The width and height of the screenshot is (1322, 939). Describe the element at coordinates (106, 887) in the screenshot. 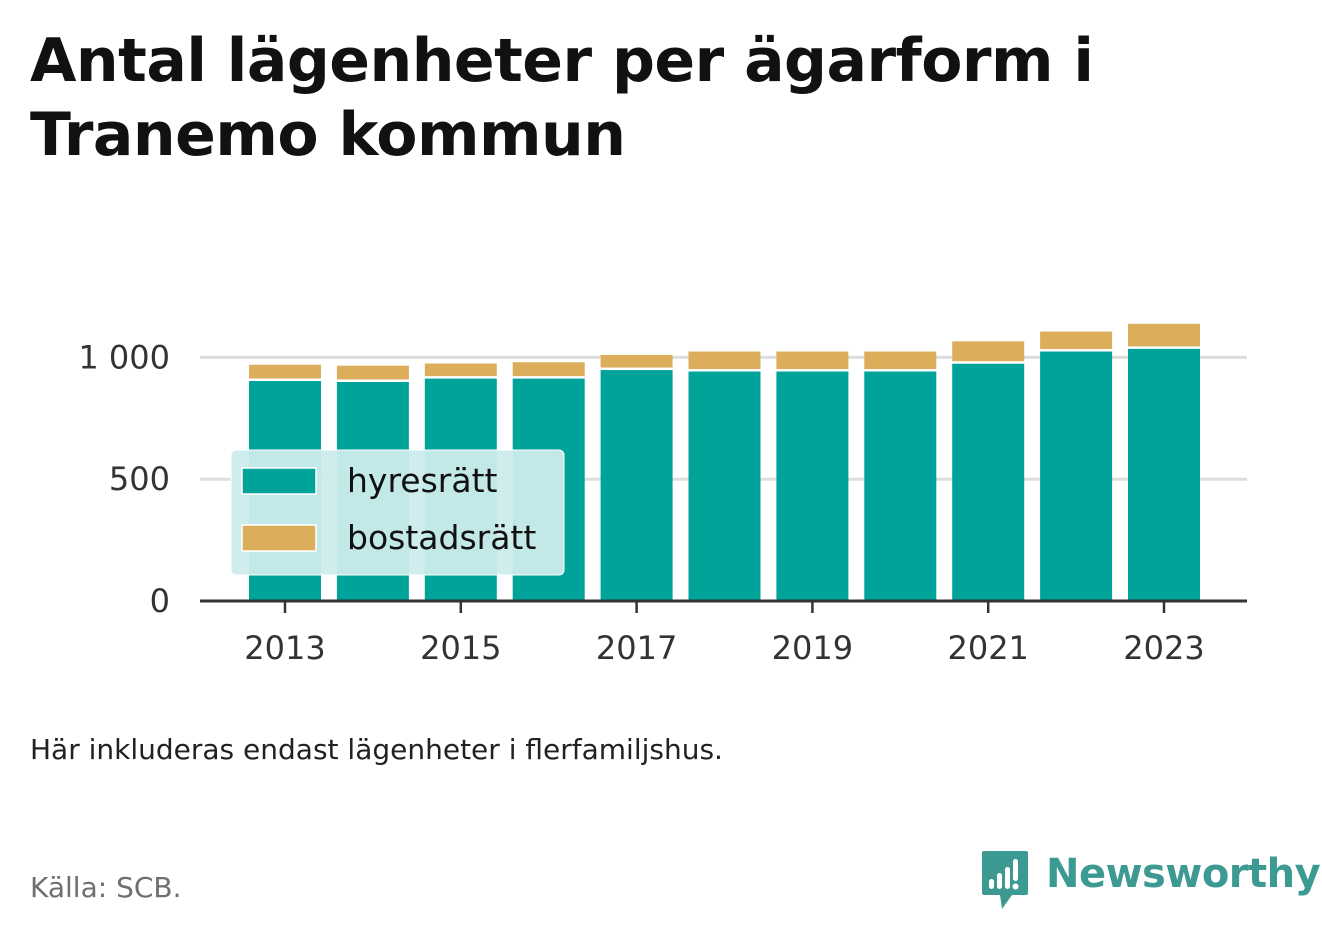

I see `source-label: Källa: SCB.` at that location.